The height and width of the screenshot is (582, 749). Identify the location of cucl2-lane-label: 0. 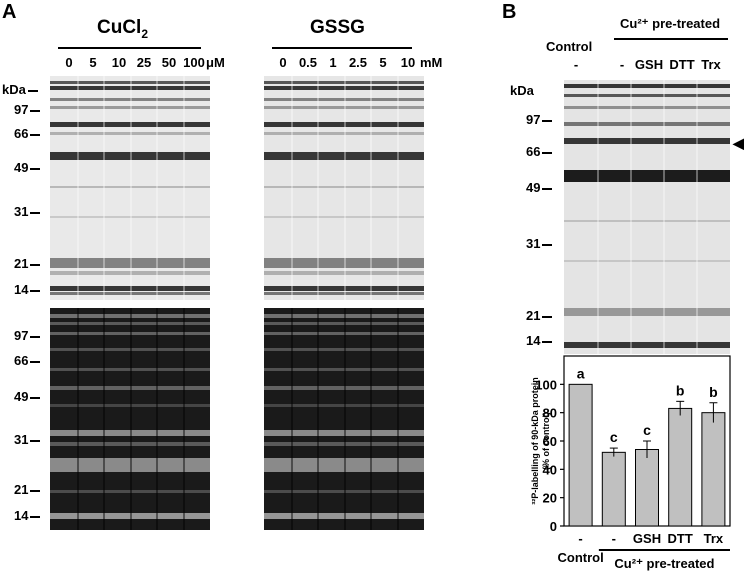
(69, 62).